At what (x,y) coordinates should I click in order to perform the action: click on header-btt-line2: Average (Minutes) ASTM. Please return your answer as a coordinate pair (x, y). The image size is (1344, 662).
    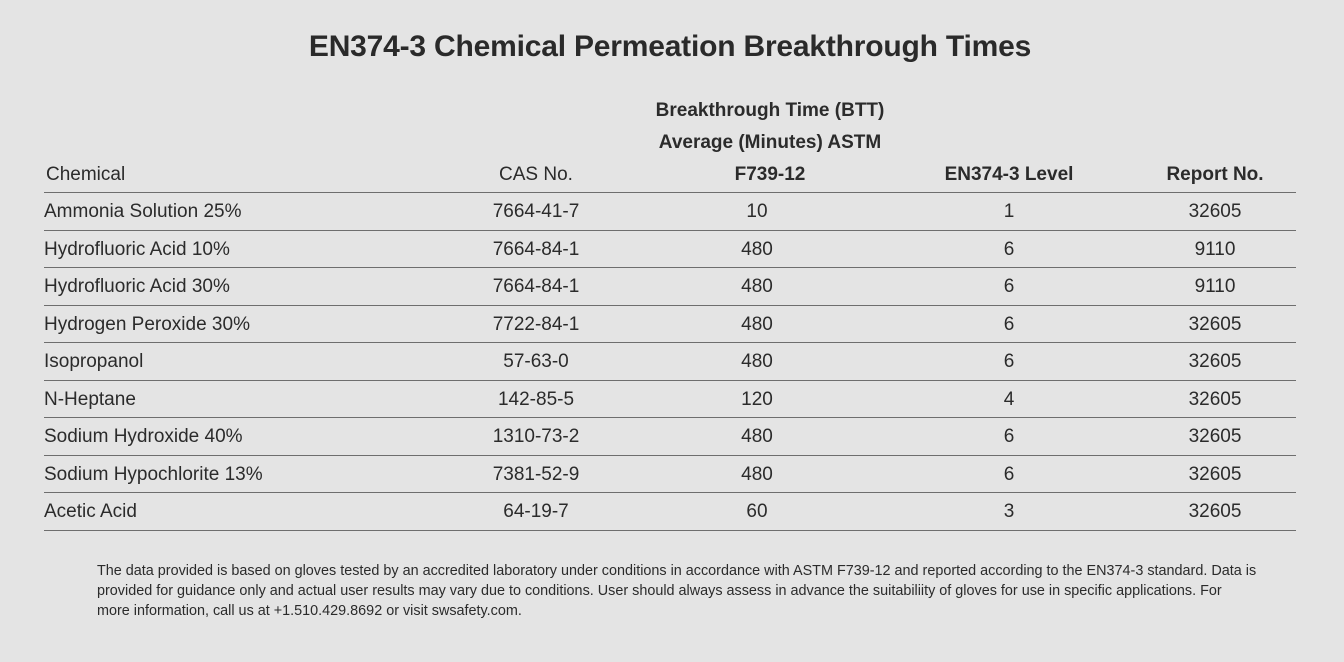
    Looking at the image, I should click on (770, 142).